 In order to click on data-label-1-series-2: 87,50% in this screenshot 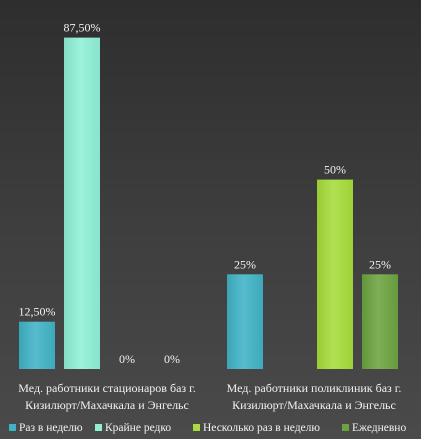, I will do `click(82, 28)`.